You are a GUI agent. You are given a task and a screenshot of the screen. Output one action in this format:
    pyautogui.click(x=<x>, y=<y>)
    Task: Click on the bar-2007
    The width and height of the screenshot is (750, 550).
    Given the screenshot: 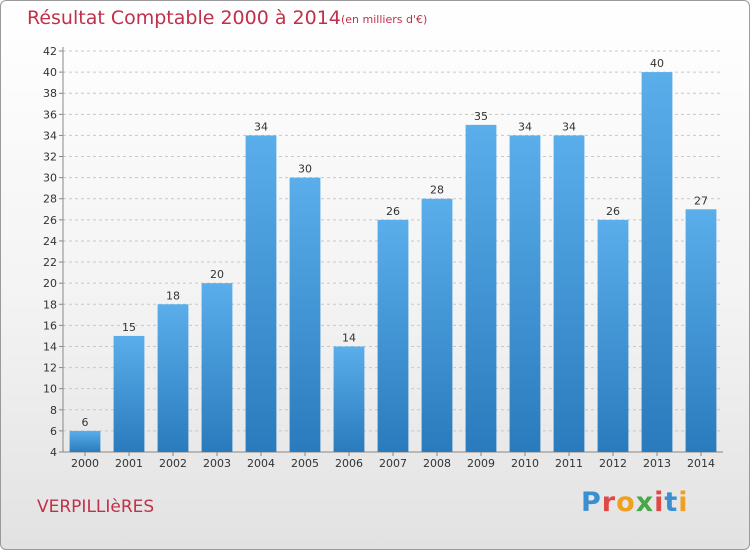 What is the action you would take?
    pyautogui.click(x=393, y=335)
    